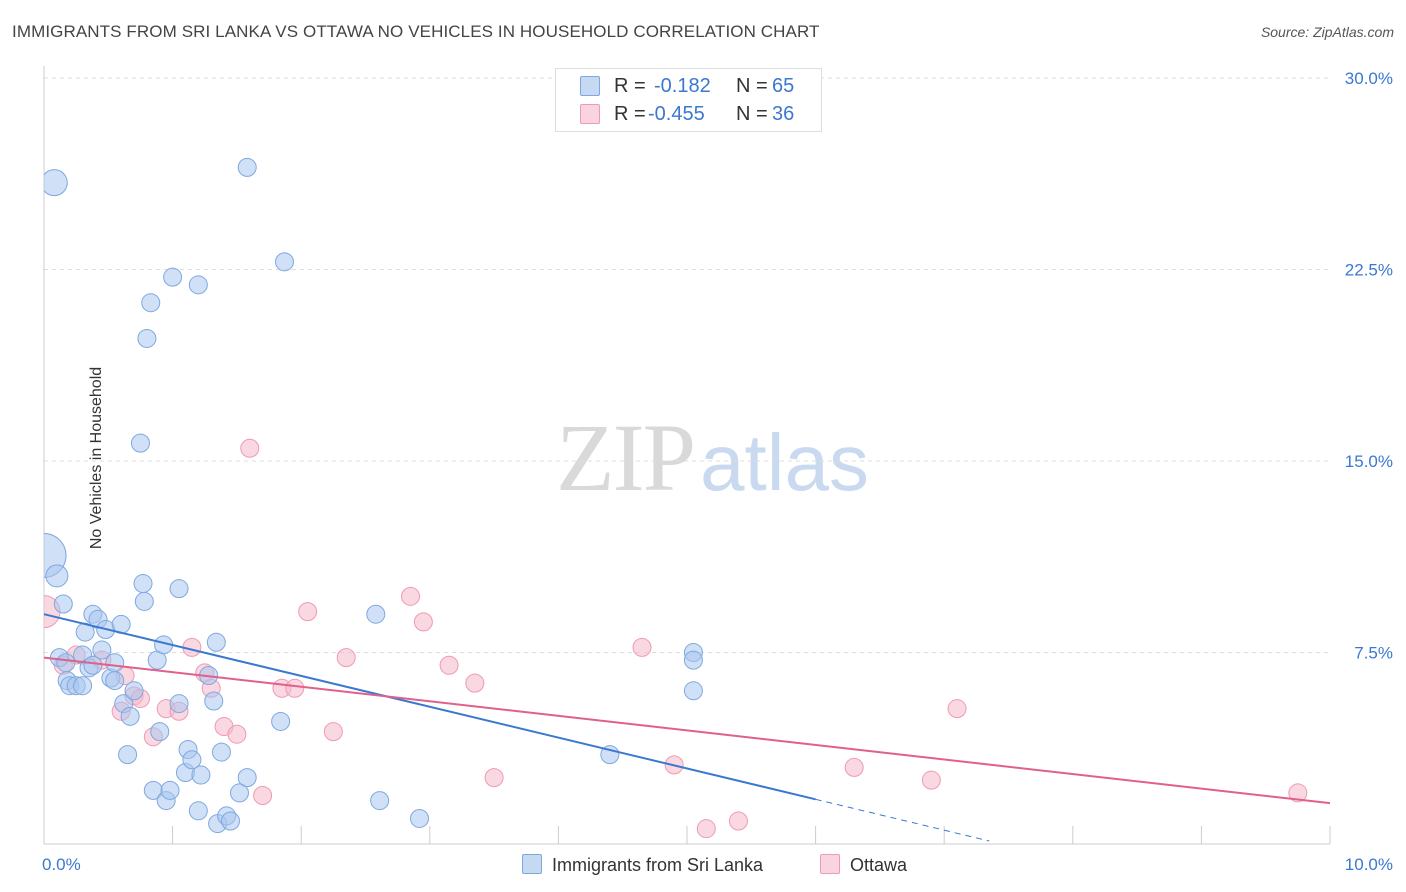  What do you see at coordinates (1369, 270) in the screenshot?
I see `y-tick-label: 22.5%` at bounding box center [1369, 270].